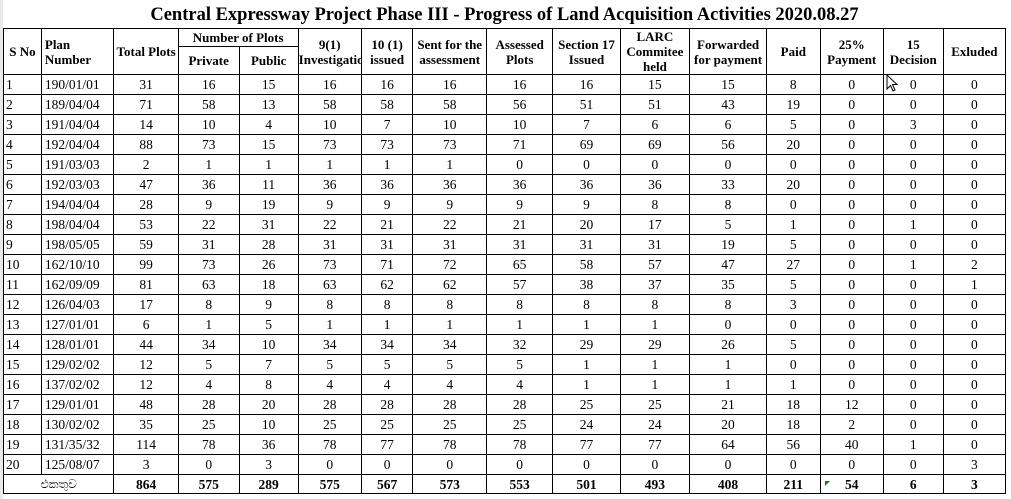  What do you see at coordinates (655, 124) in the screenshot?
I see `table-cell: 6` at bounding box center [655, 124].